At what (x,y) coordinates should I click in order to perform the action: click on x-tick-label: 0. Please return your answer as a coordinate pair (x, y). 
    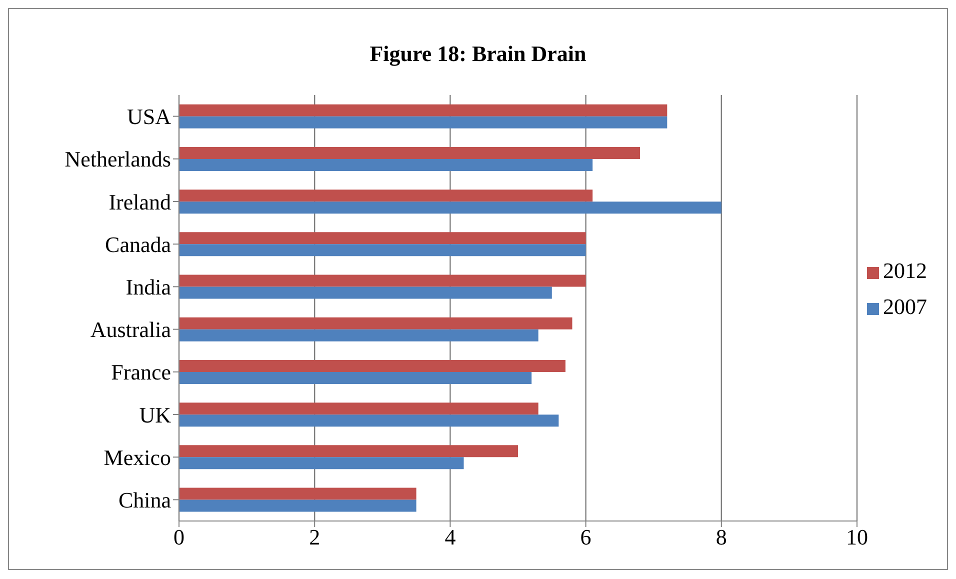
    Looking at the image, I should click on (179, 537).